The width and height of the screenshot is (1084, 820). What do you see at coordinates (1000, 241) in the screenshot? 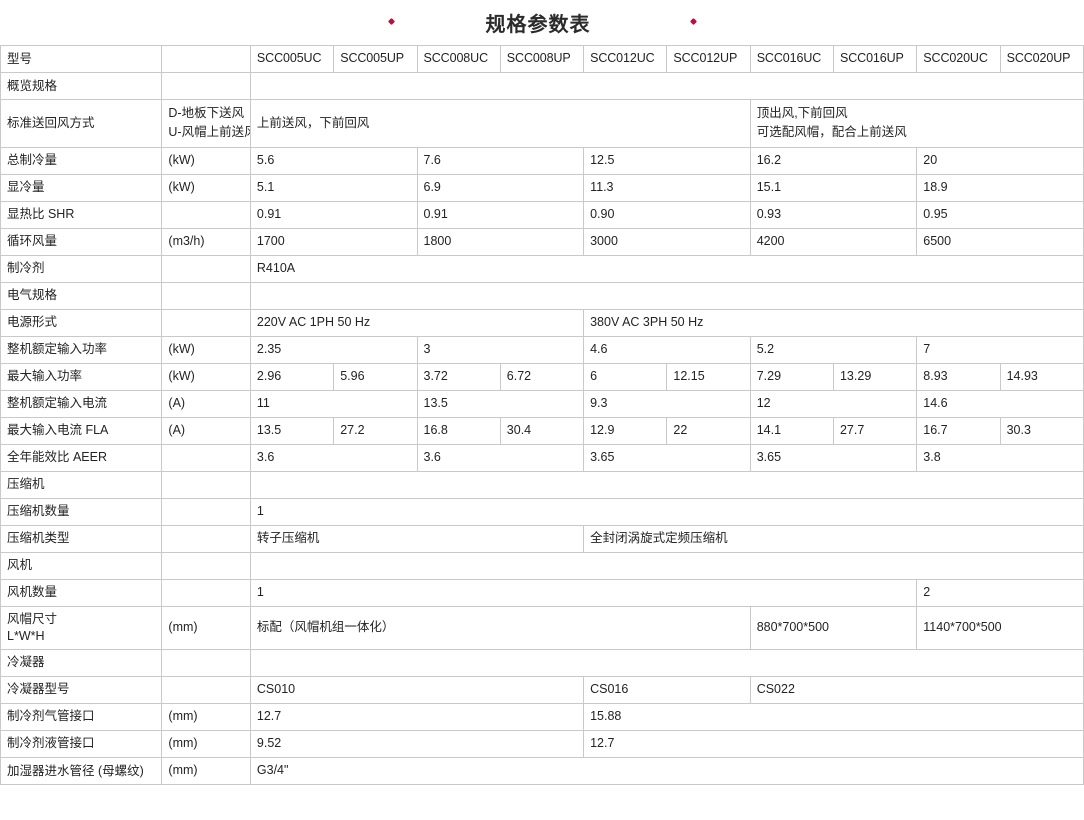
I see `air-volume-value-4: 6500` at bounding box center [1000, 241].